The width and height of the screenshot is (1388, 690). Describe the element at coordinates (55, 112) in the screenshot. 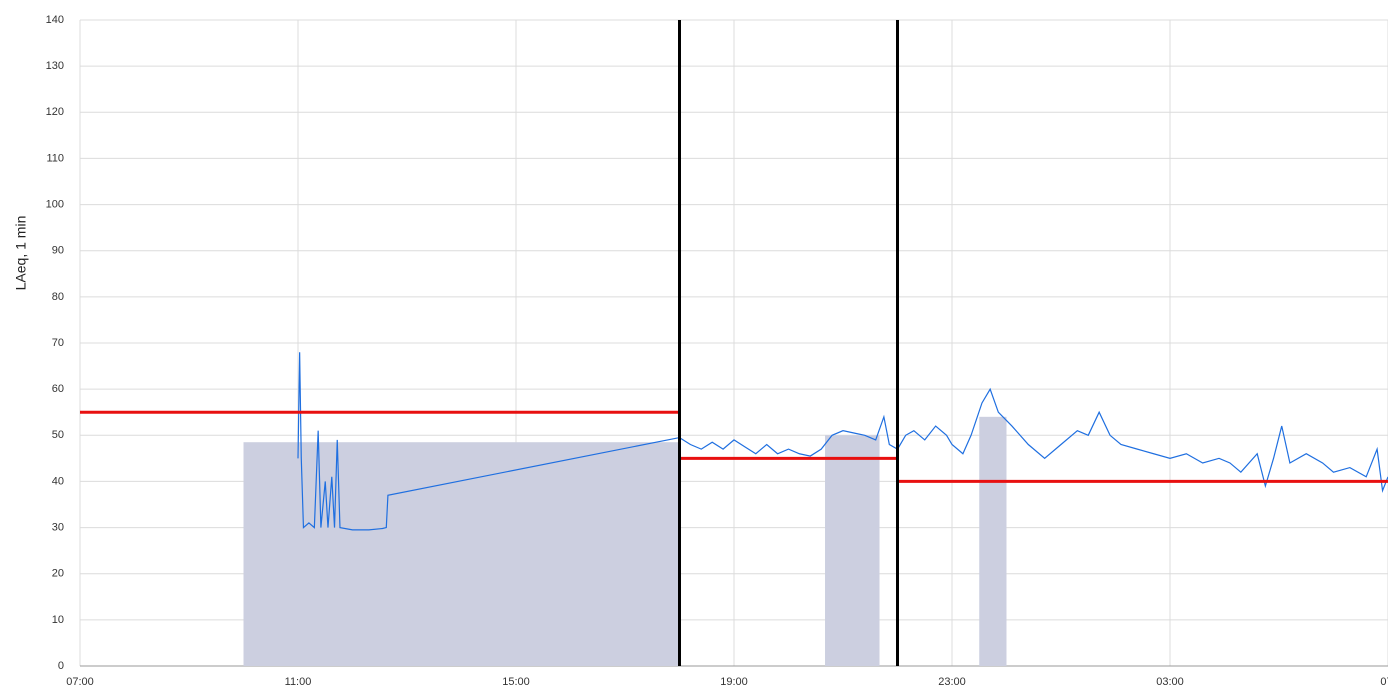

I see `y-tick-label: 120` at that location.